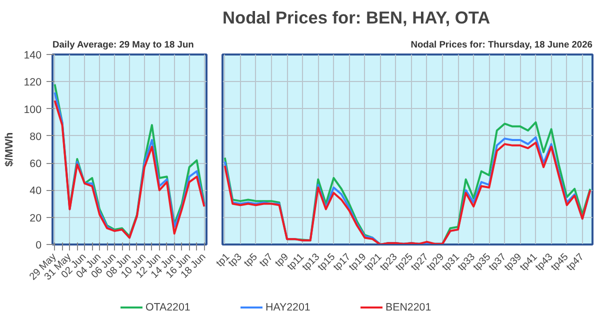 Image resolution: width=600 pixels, height=326 pixels. What do you see at coordinates (267, 260) in the screenshot?
I see `x-tick-label: tp7` at bounding box center [267, 260].